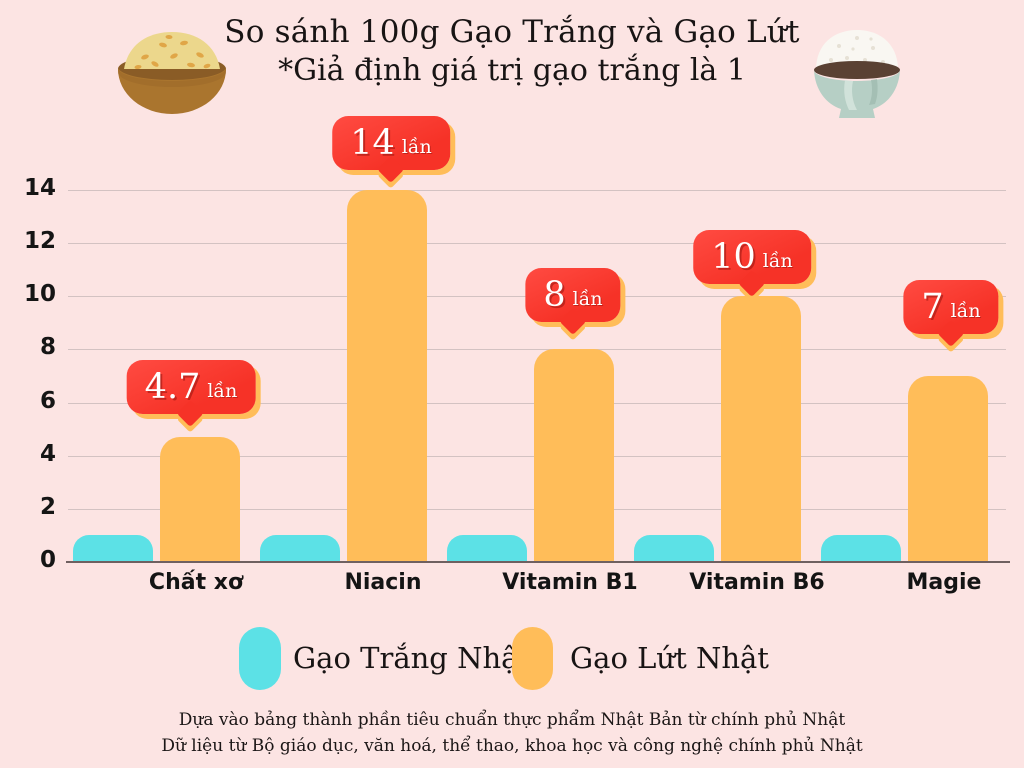  What do you see at coordinates (260, 658) in the screenshot?
I see `legend-swatch-white-rice` at bounding box center [260, 658].